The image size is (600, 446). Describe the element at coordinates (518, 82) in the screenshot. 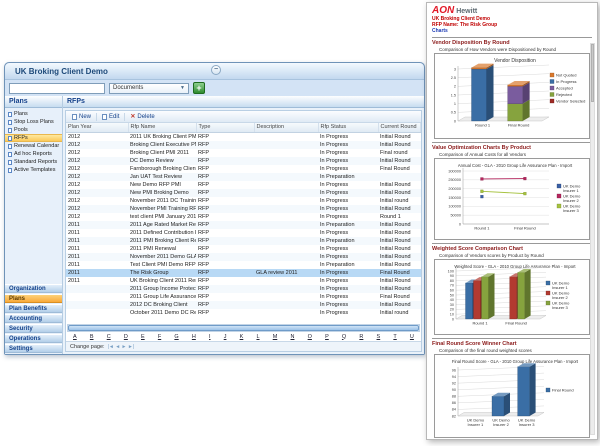

I see `bar-top` at that location.